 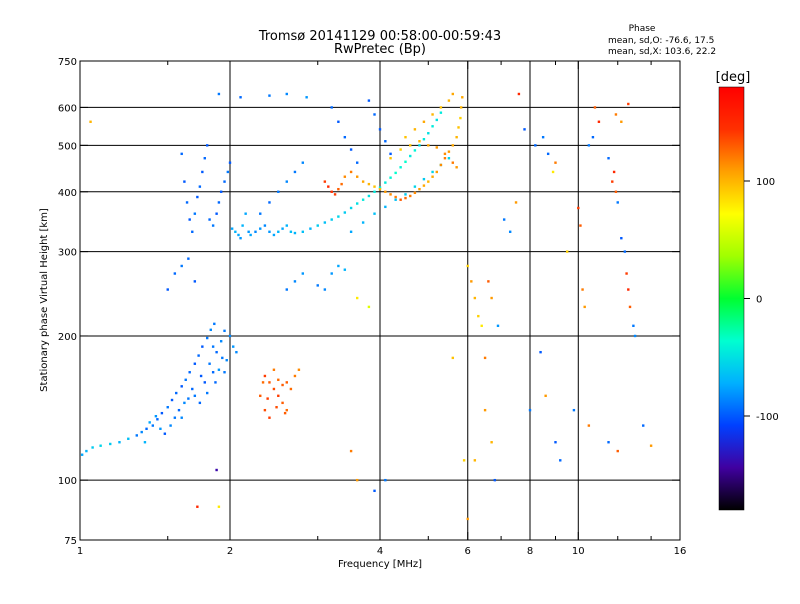 I want to click on colorbar, so click(x=731, y=298).